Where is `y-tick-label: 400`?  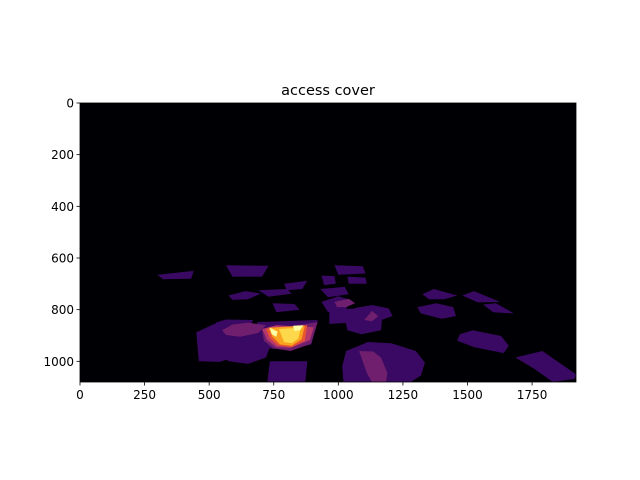
y-tick-label: 400 is located at coordinates (62, 207).